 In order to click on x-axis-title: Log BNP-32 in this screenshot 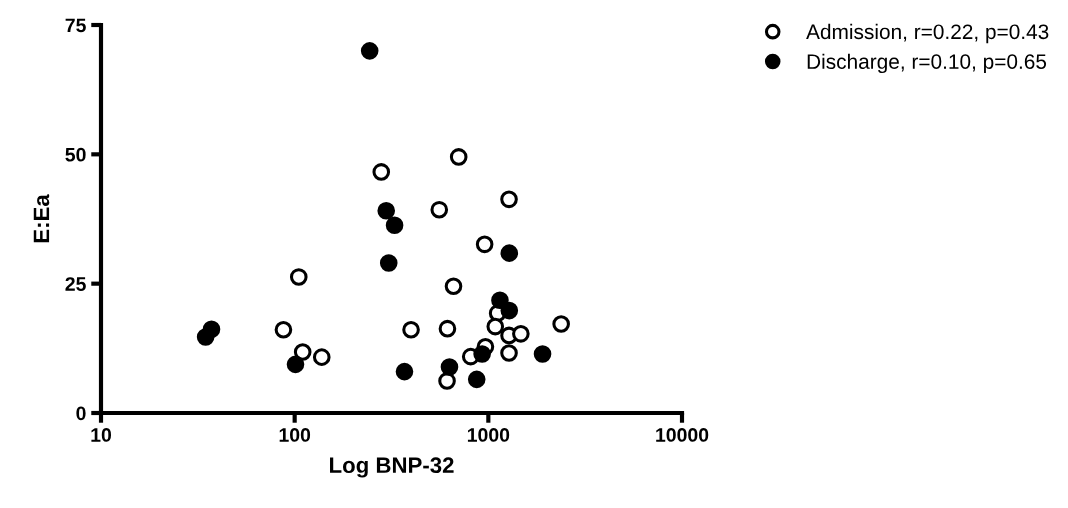, I will do `click(392, 467)`.